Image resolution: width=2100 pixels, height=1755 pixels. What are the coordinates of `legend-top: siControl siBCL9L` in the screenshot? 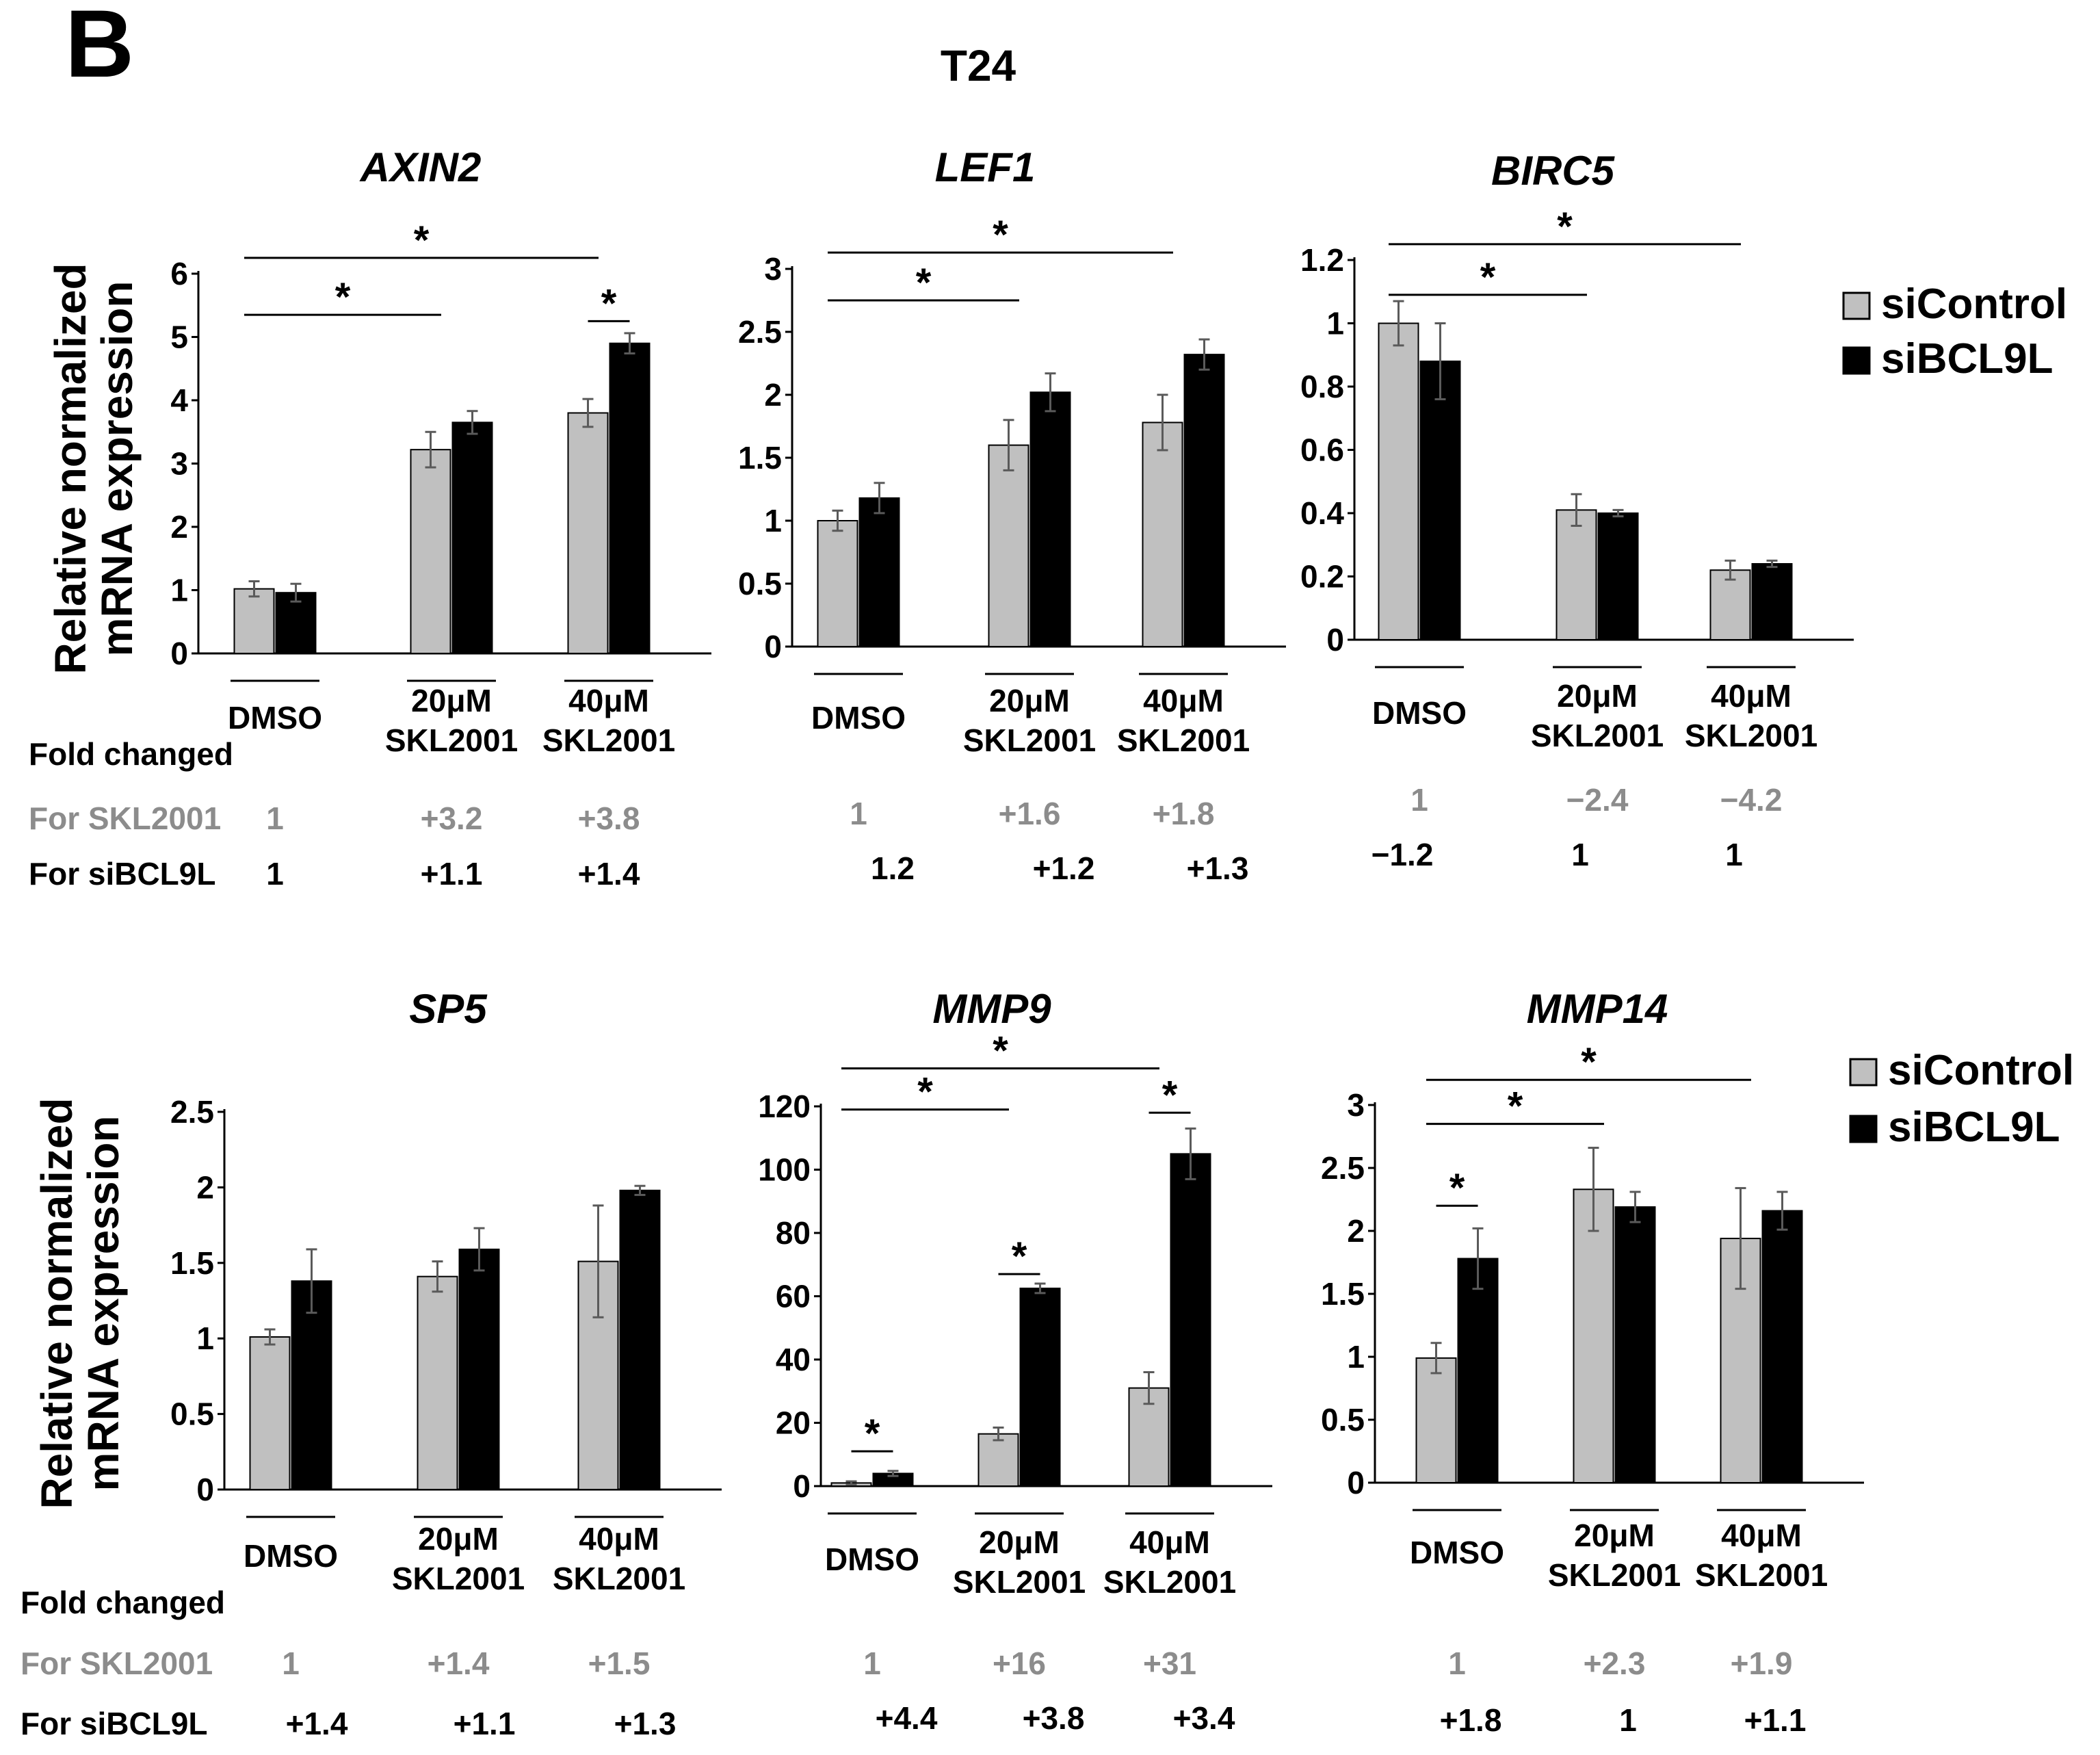 It's located at (1954, 331).